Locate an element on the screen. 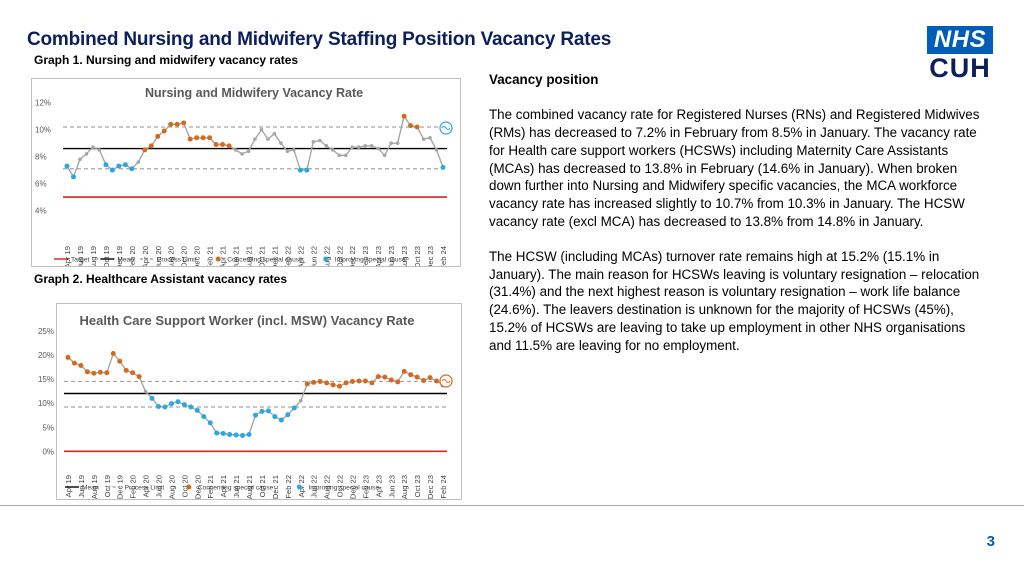 This screenshot has width=1024, height=576. footer-divider is located at coordinates (512, 505).